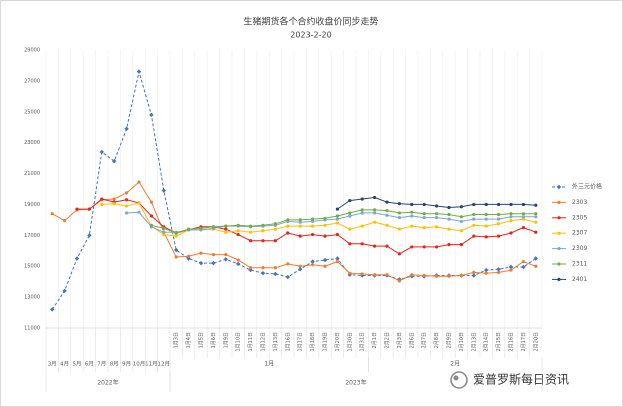 This screenshot has width=623, height=407. I want to click on y-tick-label: 25000, so click(32, 112).